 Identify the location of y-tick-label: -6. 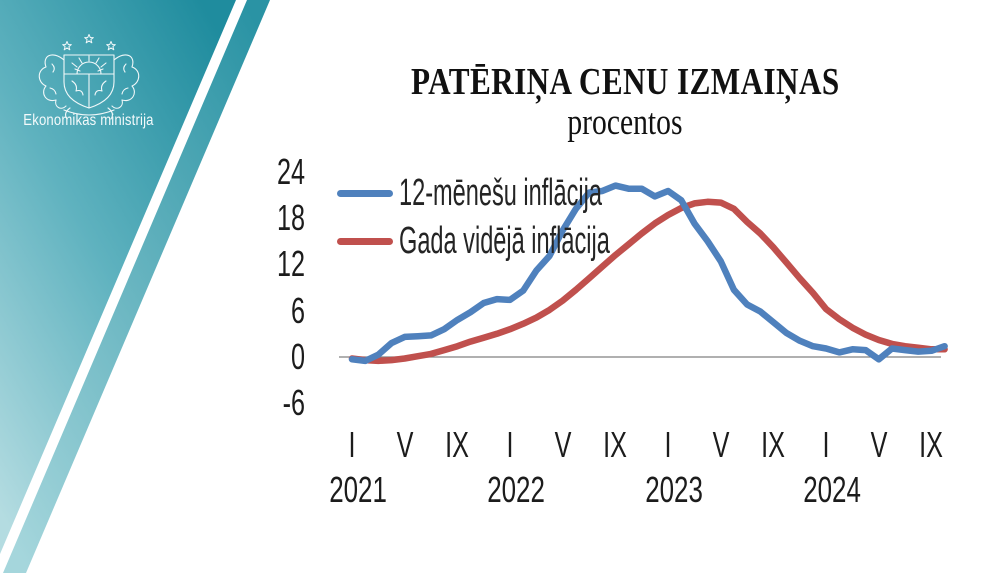
(293, 403).